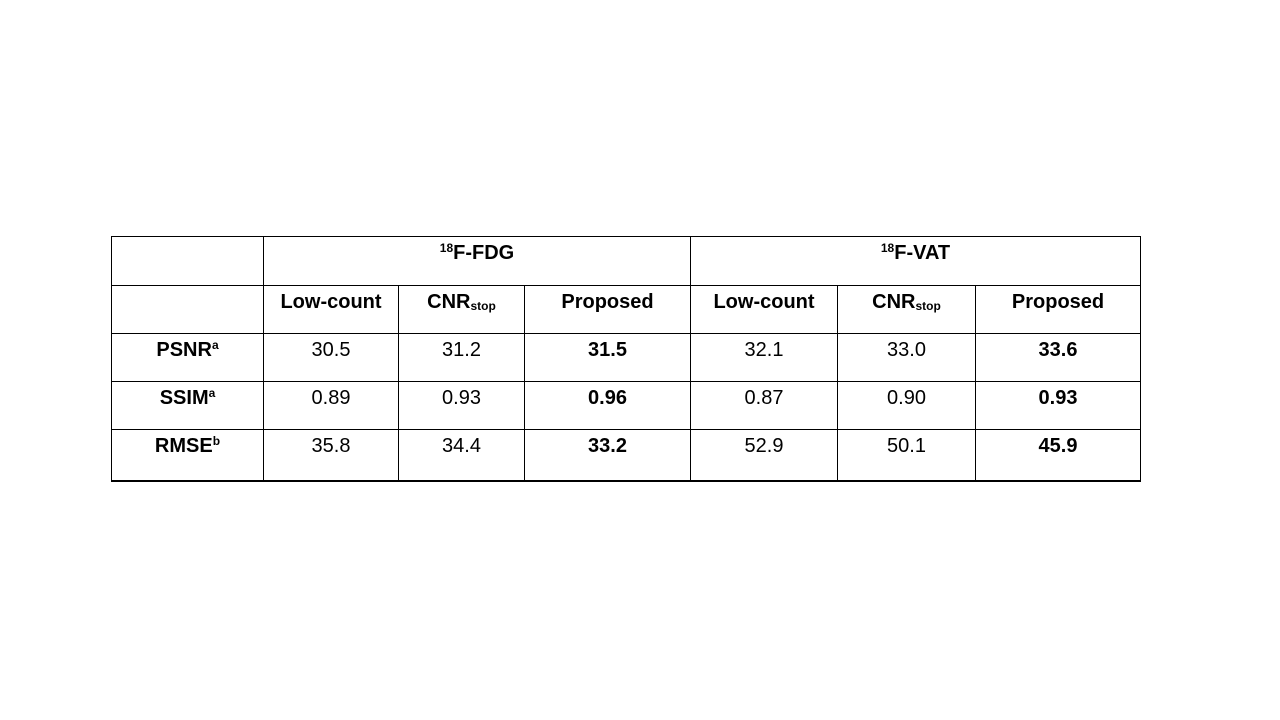 This screenshot has height=720, width=1280. What do you see at coordinates (764, 405) in the screenshot?
I see `value-cell: 0.87` at bounding box center [764, 405].